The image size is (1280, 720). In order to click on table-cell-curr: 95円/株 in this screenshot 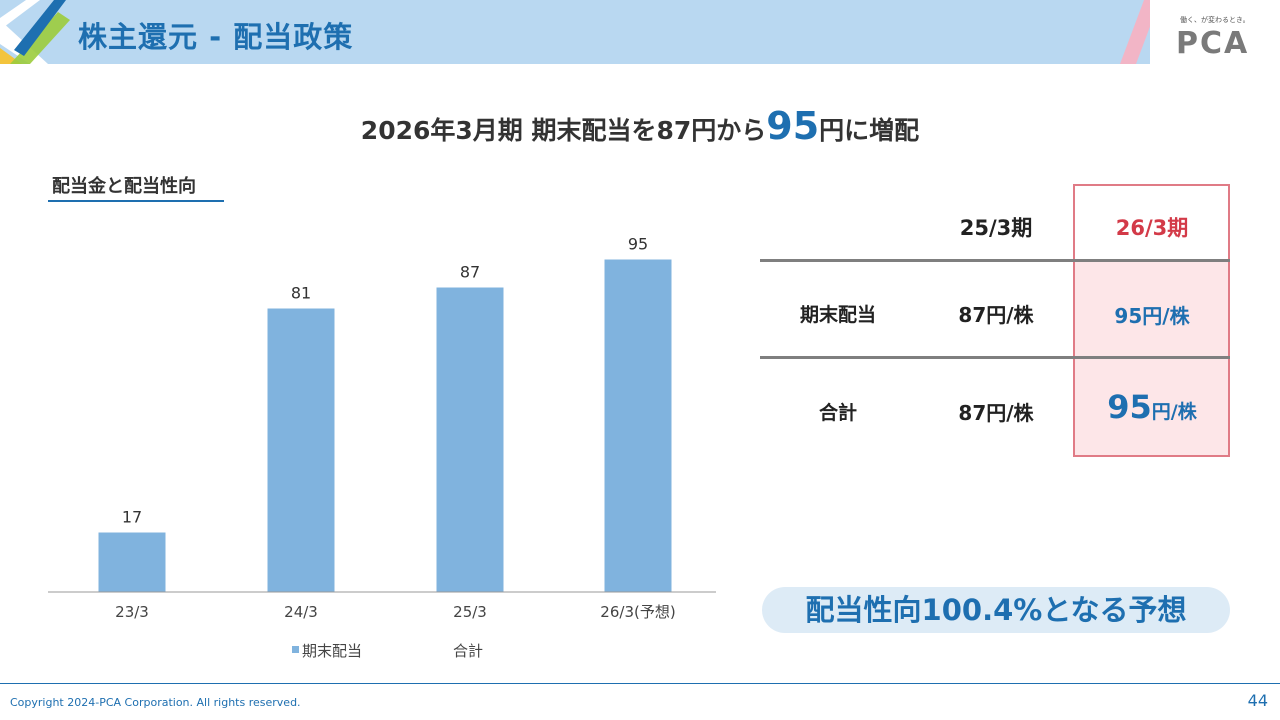, I will do `click(1152, 314)`.